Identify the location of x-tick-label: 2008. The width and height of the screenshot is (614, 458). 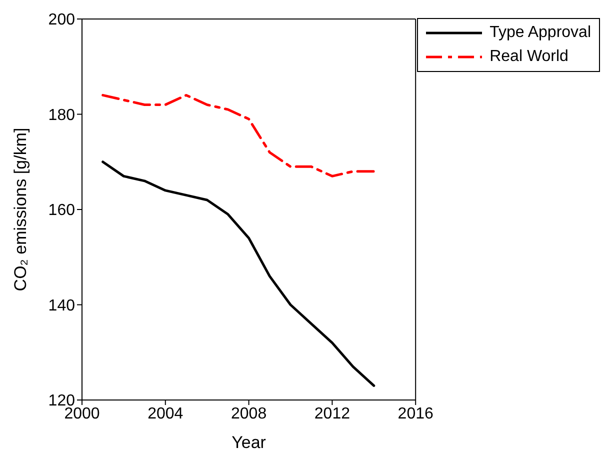
(249, 413).